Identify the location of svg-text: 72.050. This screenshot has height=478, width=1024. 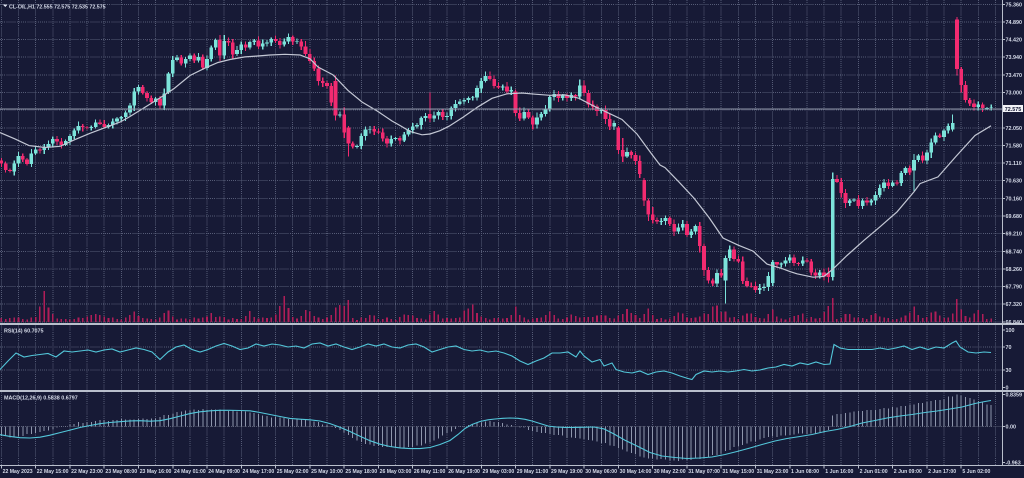
(1014, 129).